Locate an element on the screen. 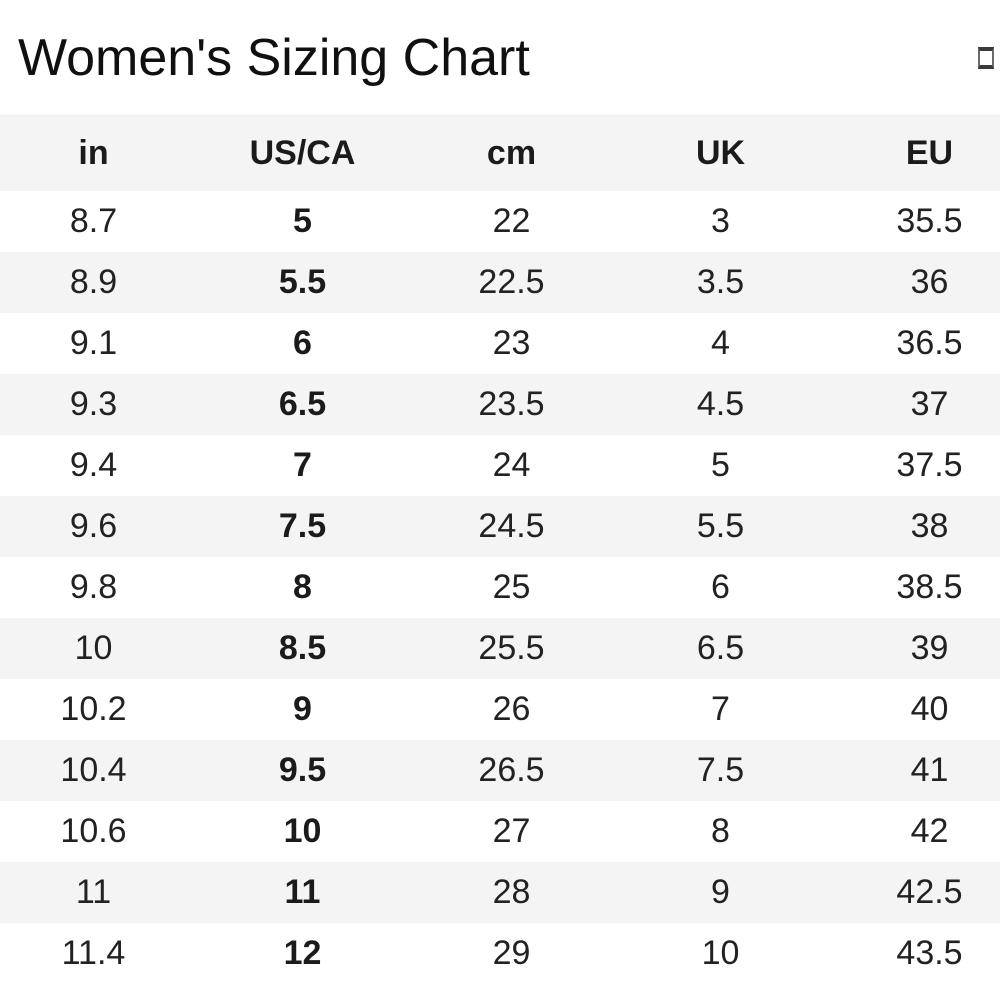 This screenshot has height=1000, width=1000. table-cell: 42.5 is located at coordinates (929, 892).